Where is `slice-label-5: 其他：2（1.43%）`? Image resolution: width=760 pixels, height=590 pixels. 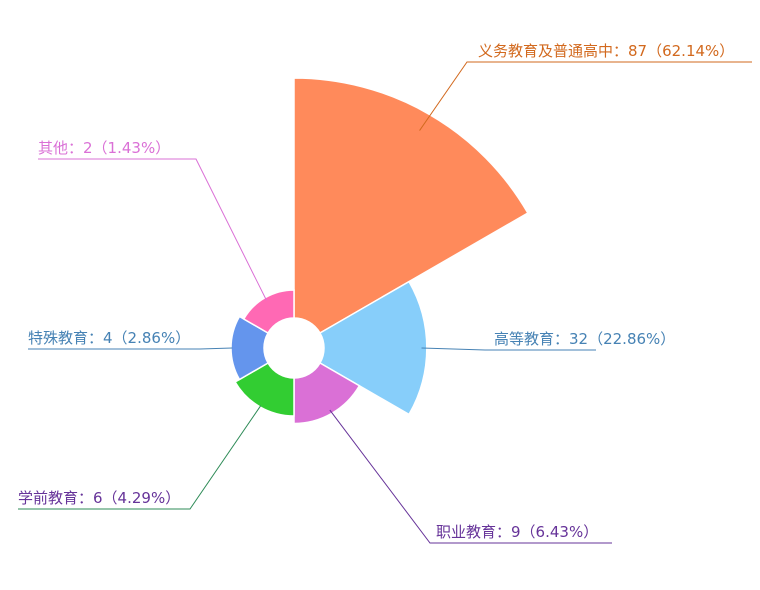
slice-label-5: 其他：2（1.43%） is located at coordinates (104, 148).